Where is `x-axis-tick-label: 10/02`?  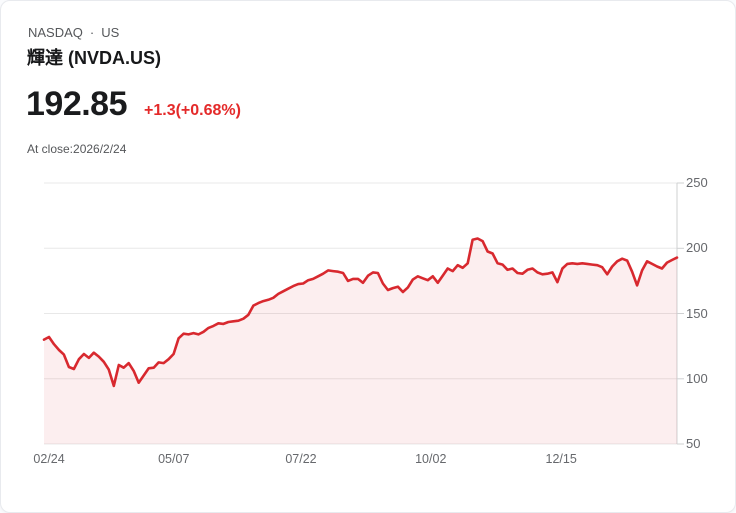 x-axis-tick-label: 10/02 is located at coordinates (431, 459).